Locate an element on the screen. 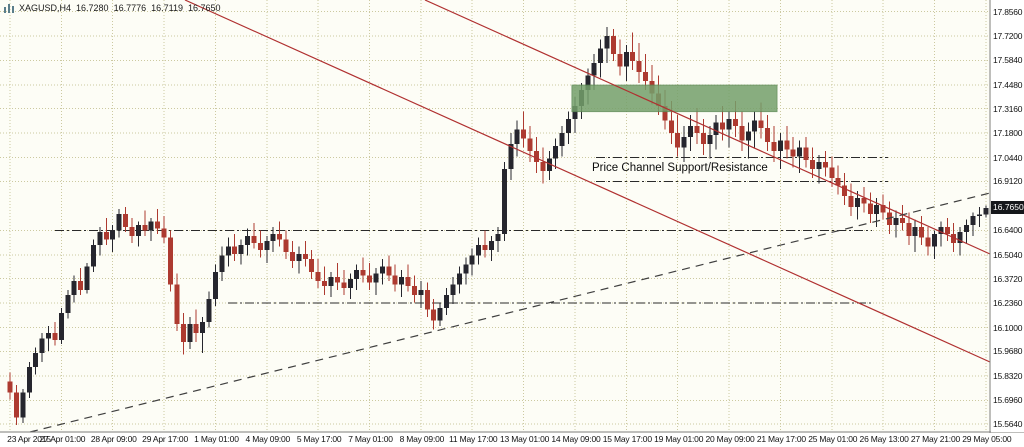 The width and height of the screenshot is (1024, 447). price-tick-label: 17.5840 is located at coordinates (1008, 60).